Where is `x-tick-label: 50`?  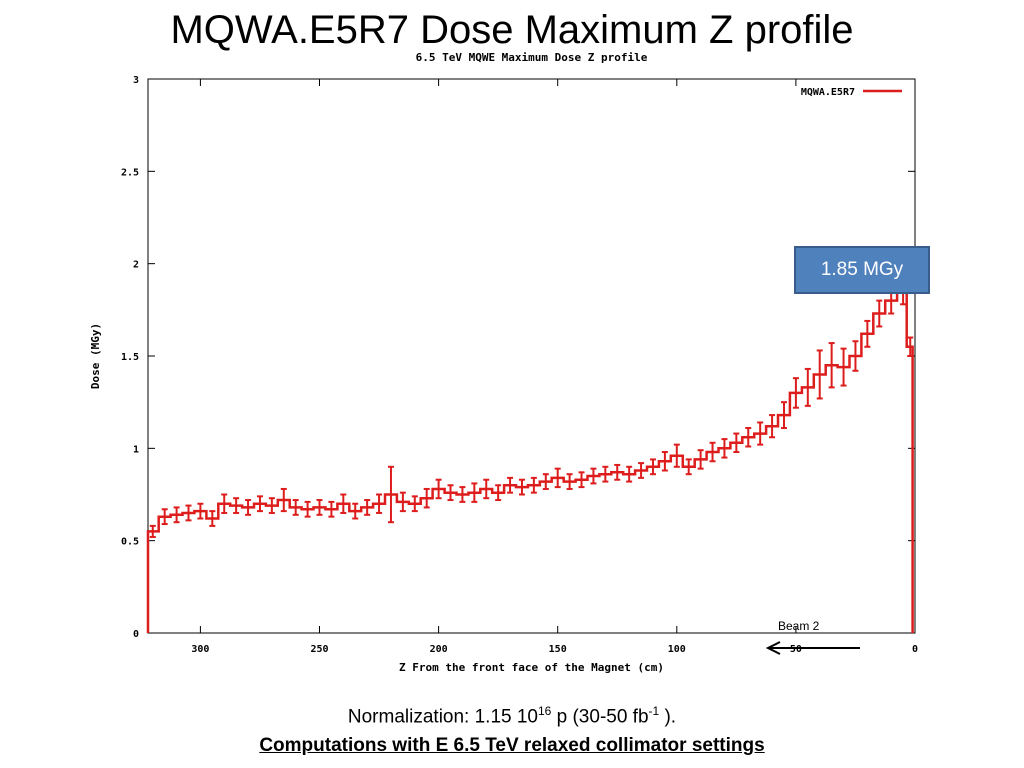
x-tick-label: 50 is located at coordinates (796, 649).